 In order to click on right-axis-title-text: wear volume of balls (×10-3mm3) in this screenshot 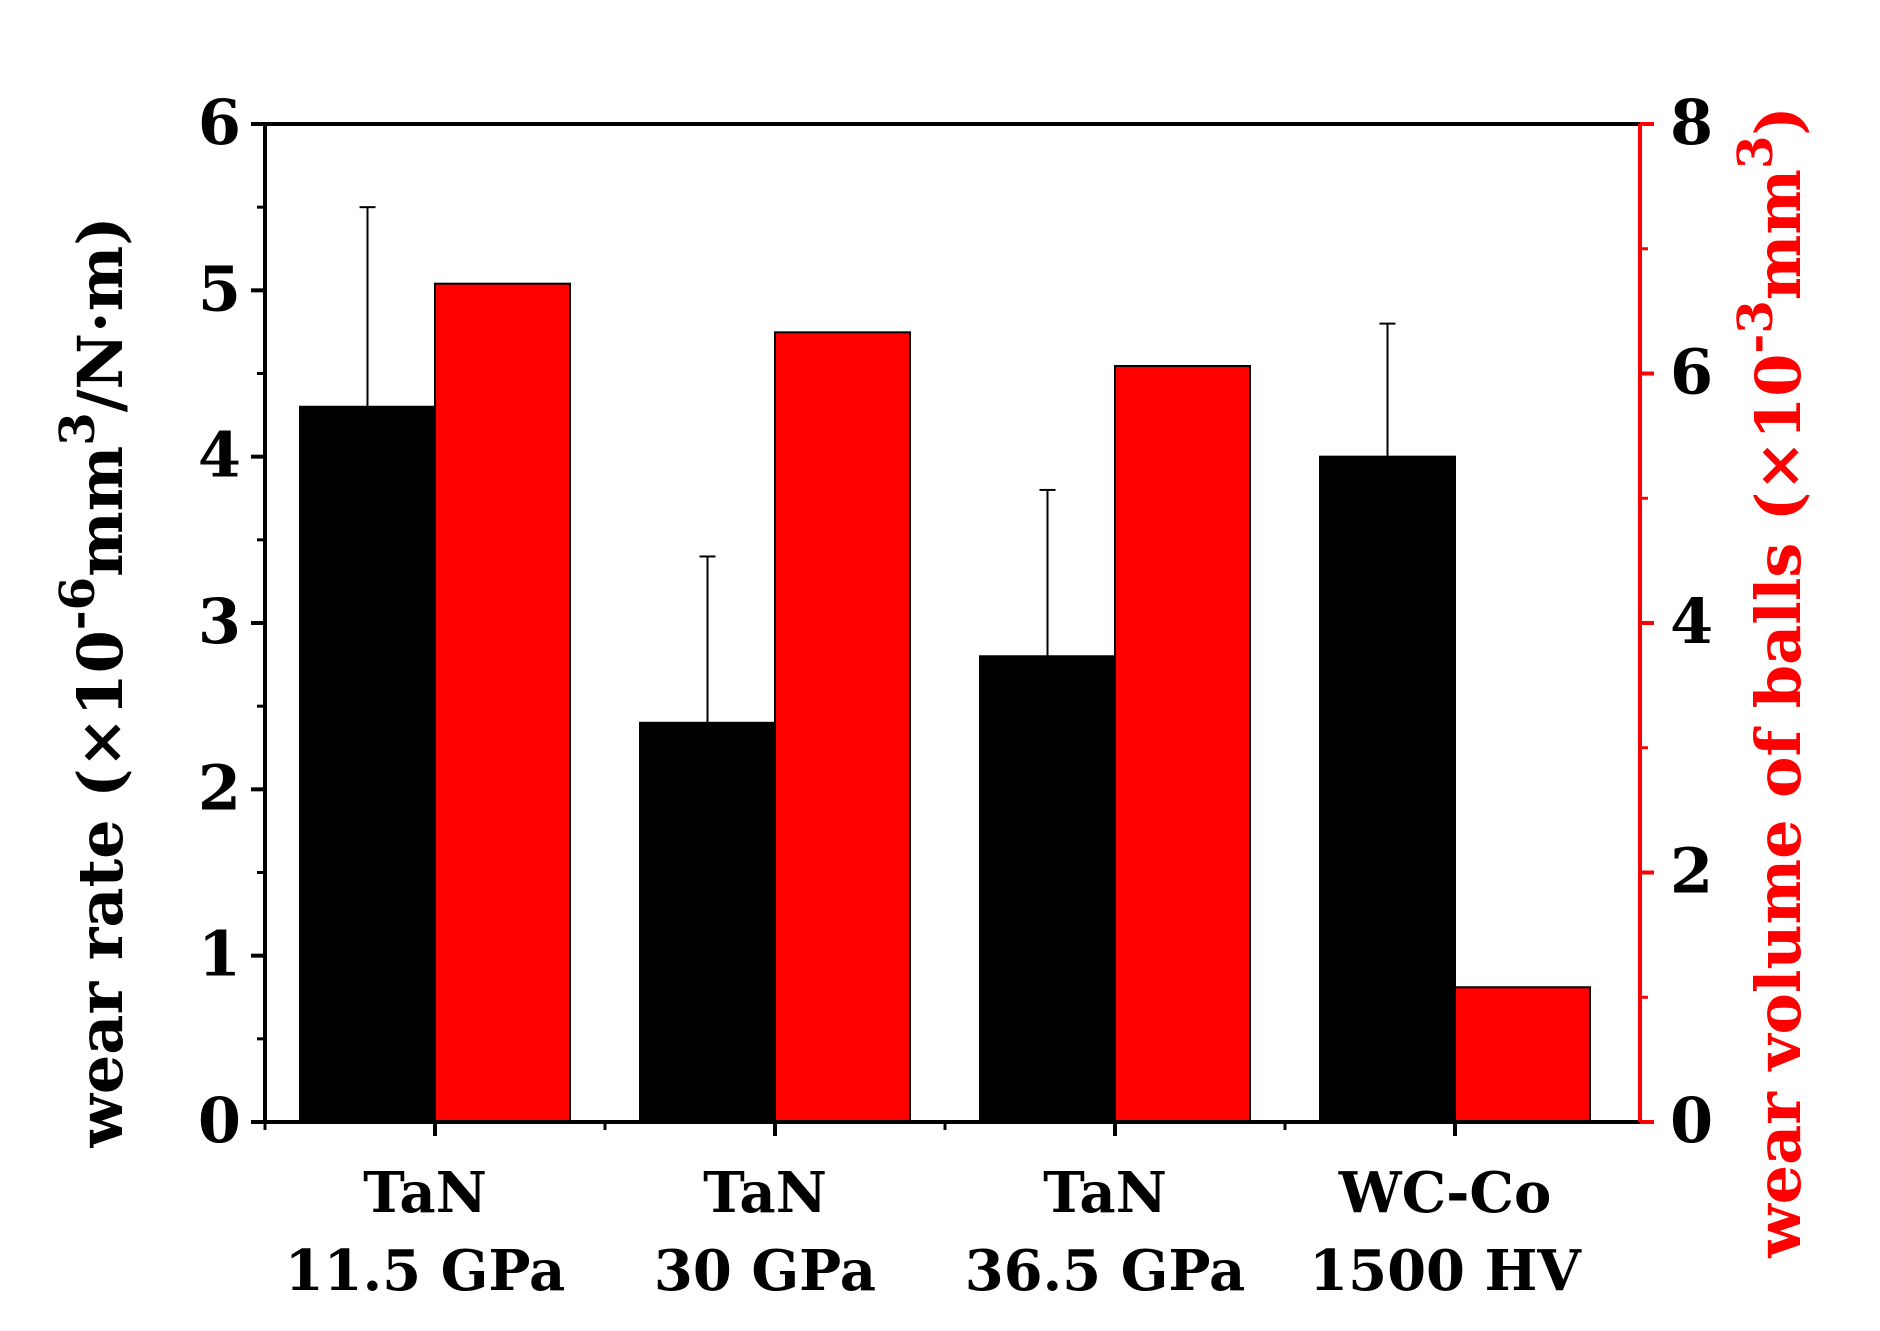, I will do `click(1771, 682)`.